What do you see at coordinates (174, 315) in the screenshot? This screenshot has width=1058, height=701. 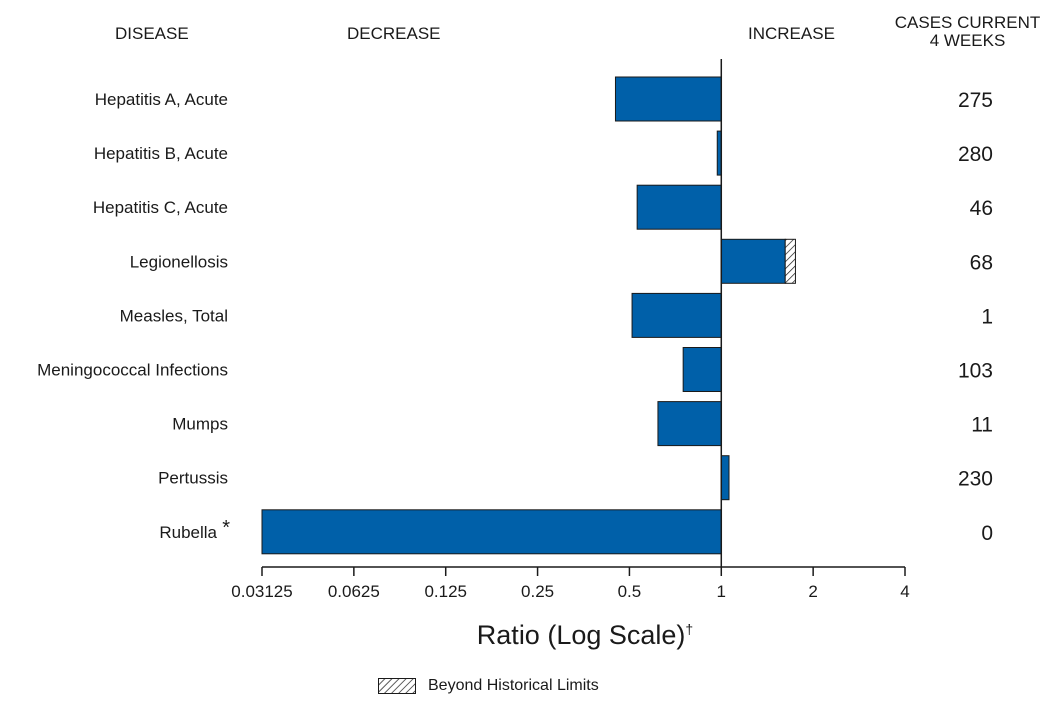 I see `category-label: Measles, Total` at bounding box center [174, 315].